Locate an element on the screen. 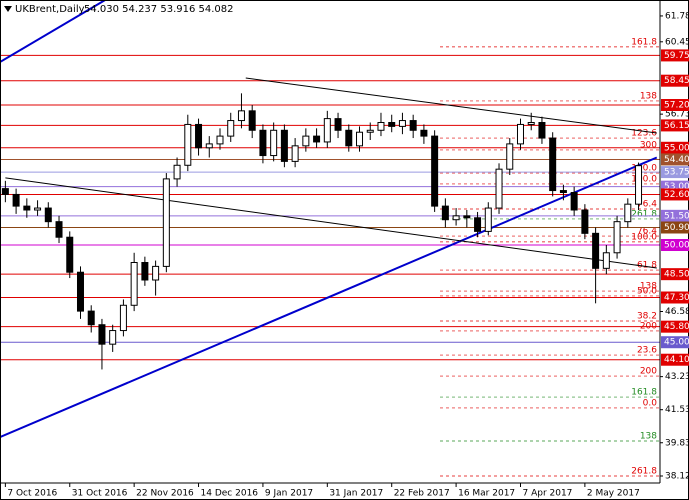 The height and width of the screenshot is (500, 689). x-tick-label: 22 Feb 2017 is located at coordinates (422, 494).